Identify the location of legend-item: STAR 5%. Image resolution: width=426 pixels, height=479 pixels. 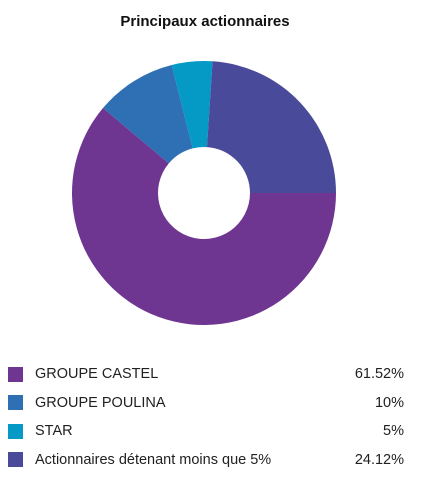
(206, 431).